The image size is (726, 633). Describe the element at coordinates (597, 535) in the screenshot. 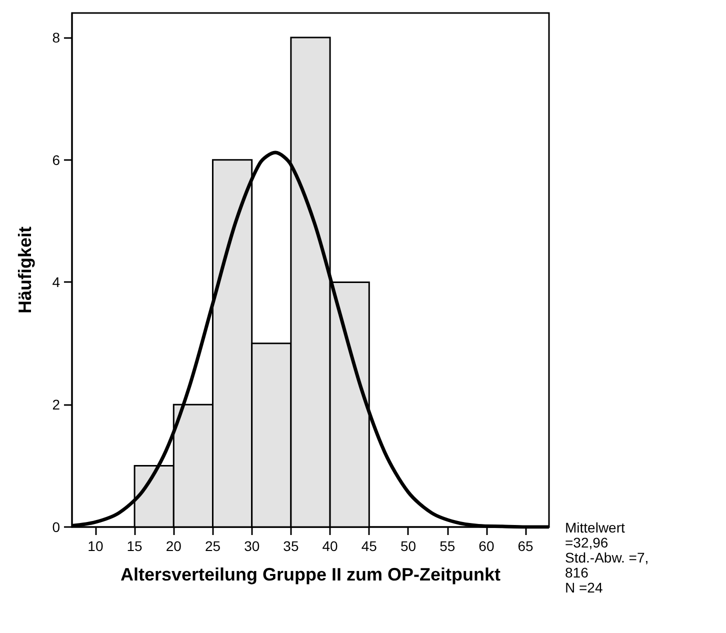

I see `text: Mittelwert =32,96` at that location.